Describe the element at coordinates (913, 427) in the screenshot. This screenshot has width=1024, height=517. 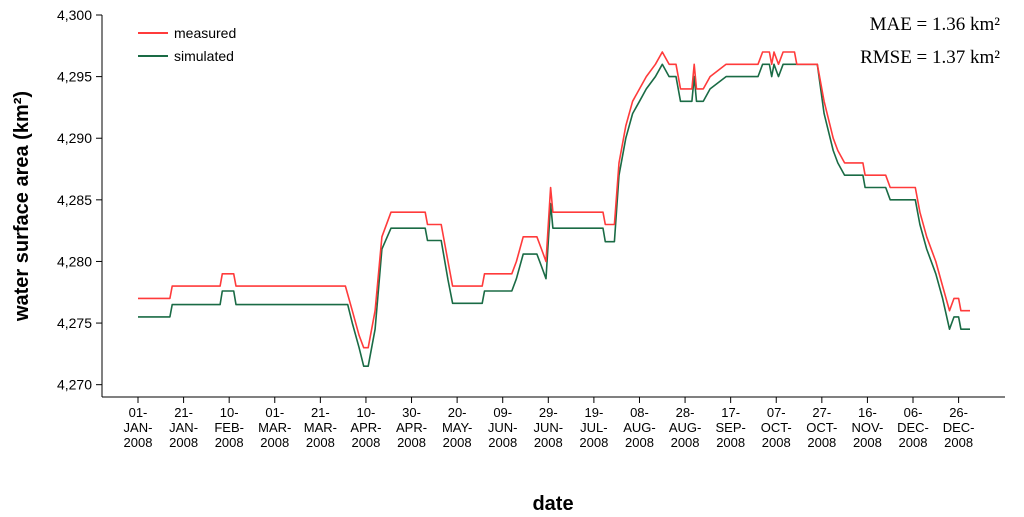
I see `x-tick-label: 06-DEC-2008` at that location.